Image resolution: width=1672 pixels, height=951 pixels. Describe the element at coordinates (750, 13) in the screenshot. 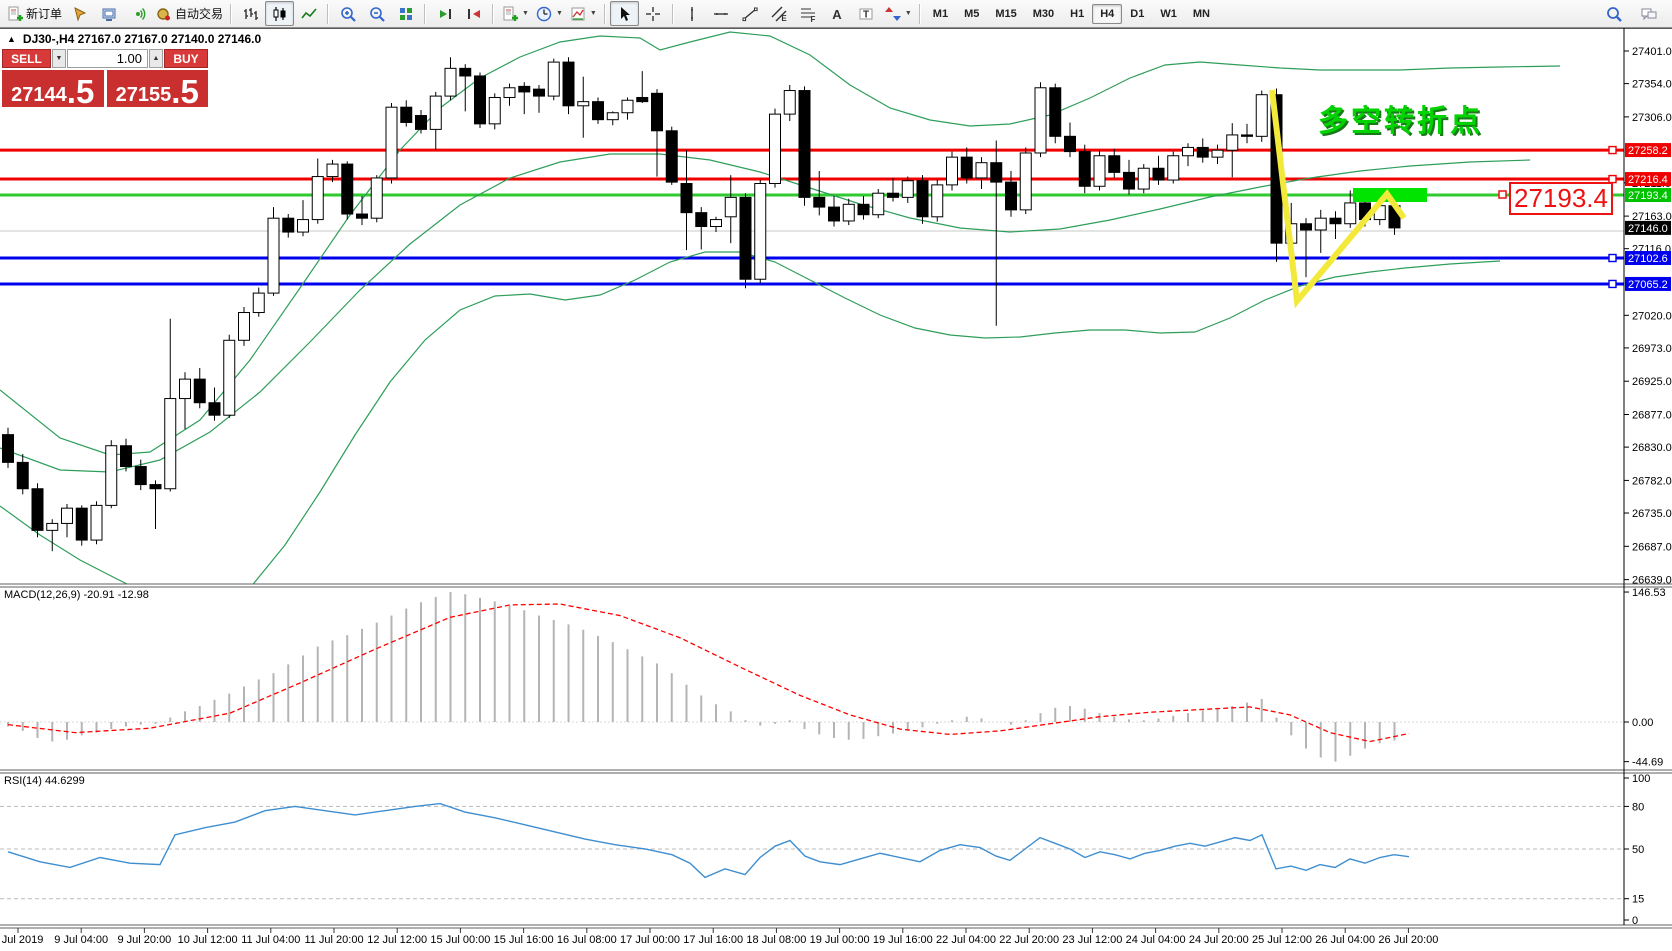

I see `trendline-button` at that location.